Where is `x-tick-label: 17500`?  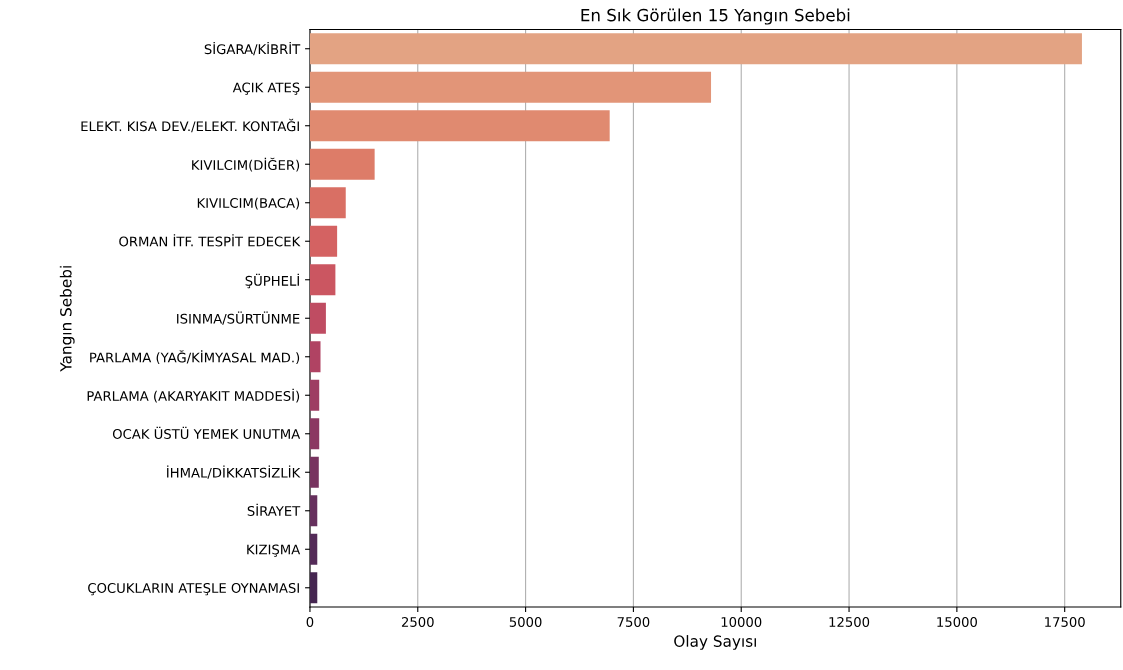 x-tick-label: 17500 is located at coordinates (1065, 621).